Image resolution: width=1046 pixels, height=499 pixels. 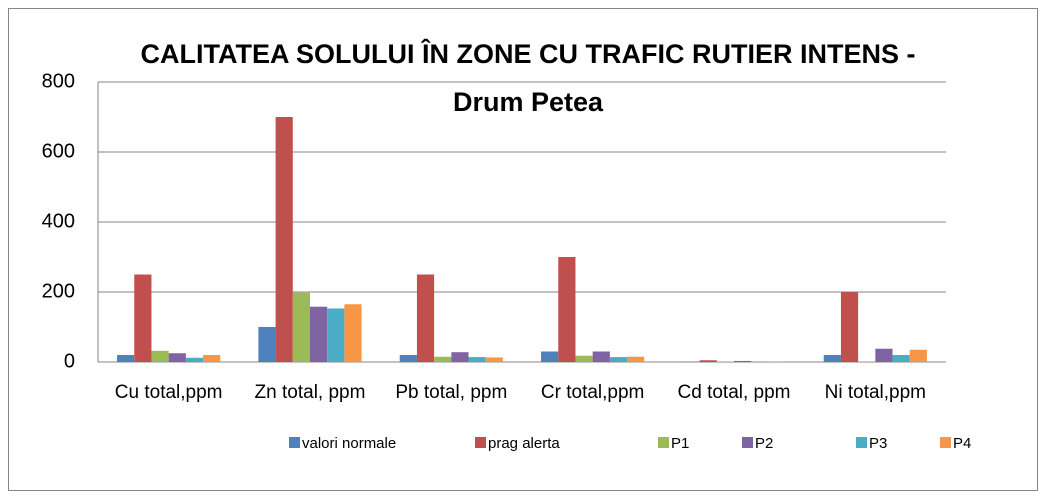 I want to click on legend-label: P4, so click(x=962, y=443).